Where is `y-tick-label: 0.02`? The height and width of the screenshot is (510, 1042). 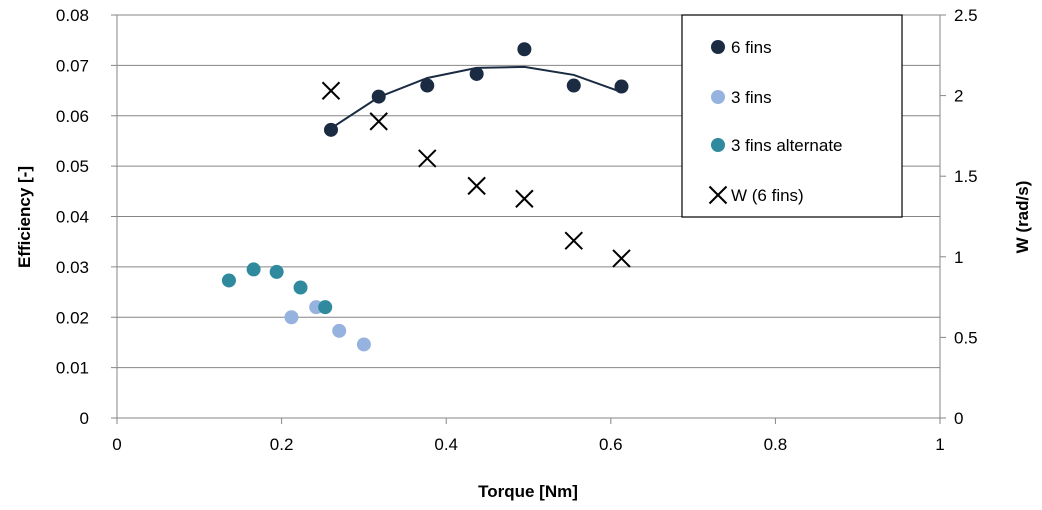
y-tick-label: 0.02 is located at coordinates (72, 317).